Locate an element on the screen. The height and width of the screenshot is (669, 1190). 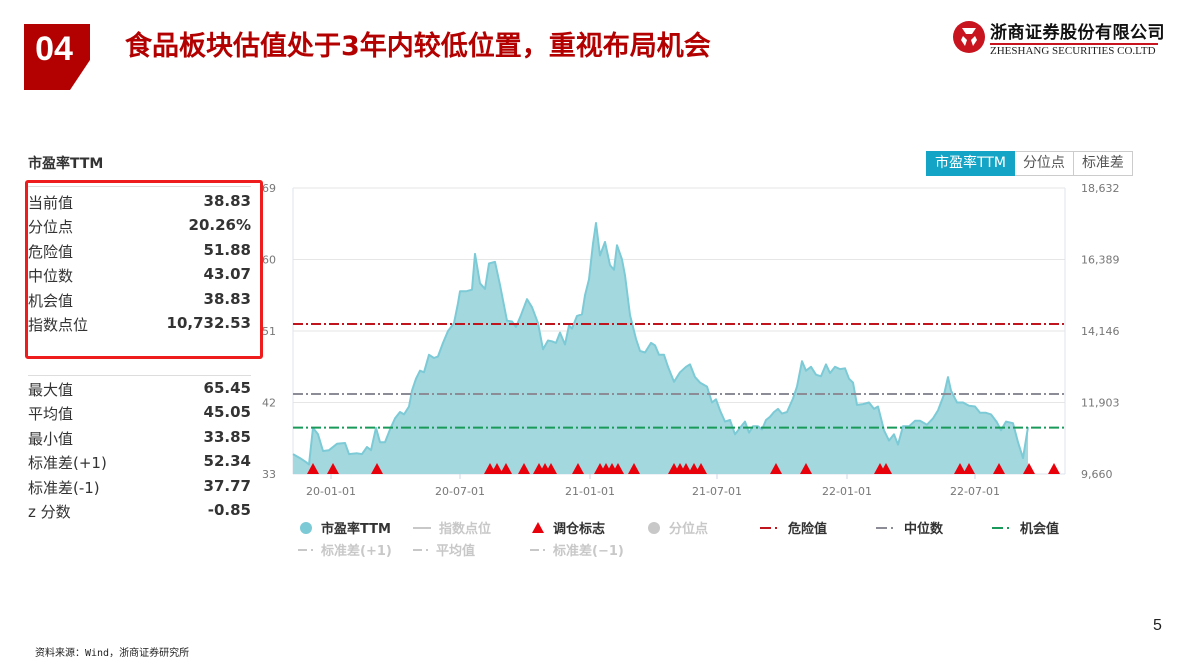
chart-mode-tabs: 市盈率TTM 分位点 标准差 is located at coordinates (1029, 163).